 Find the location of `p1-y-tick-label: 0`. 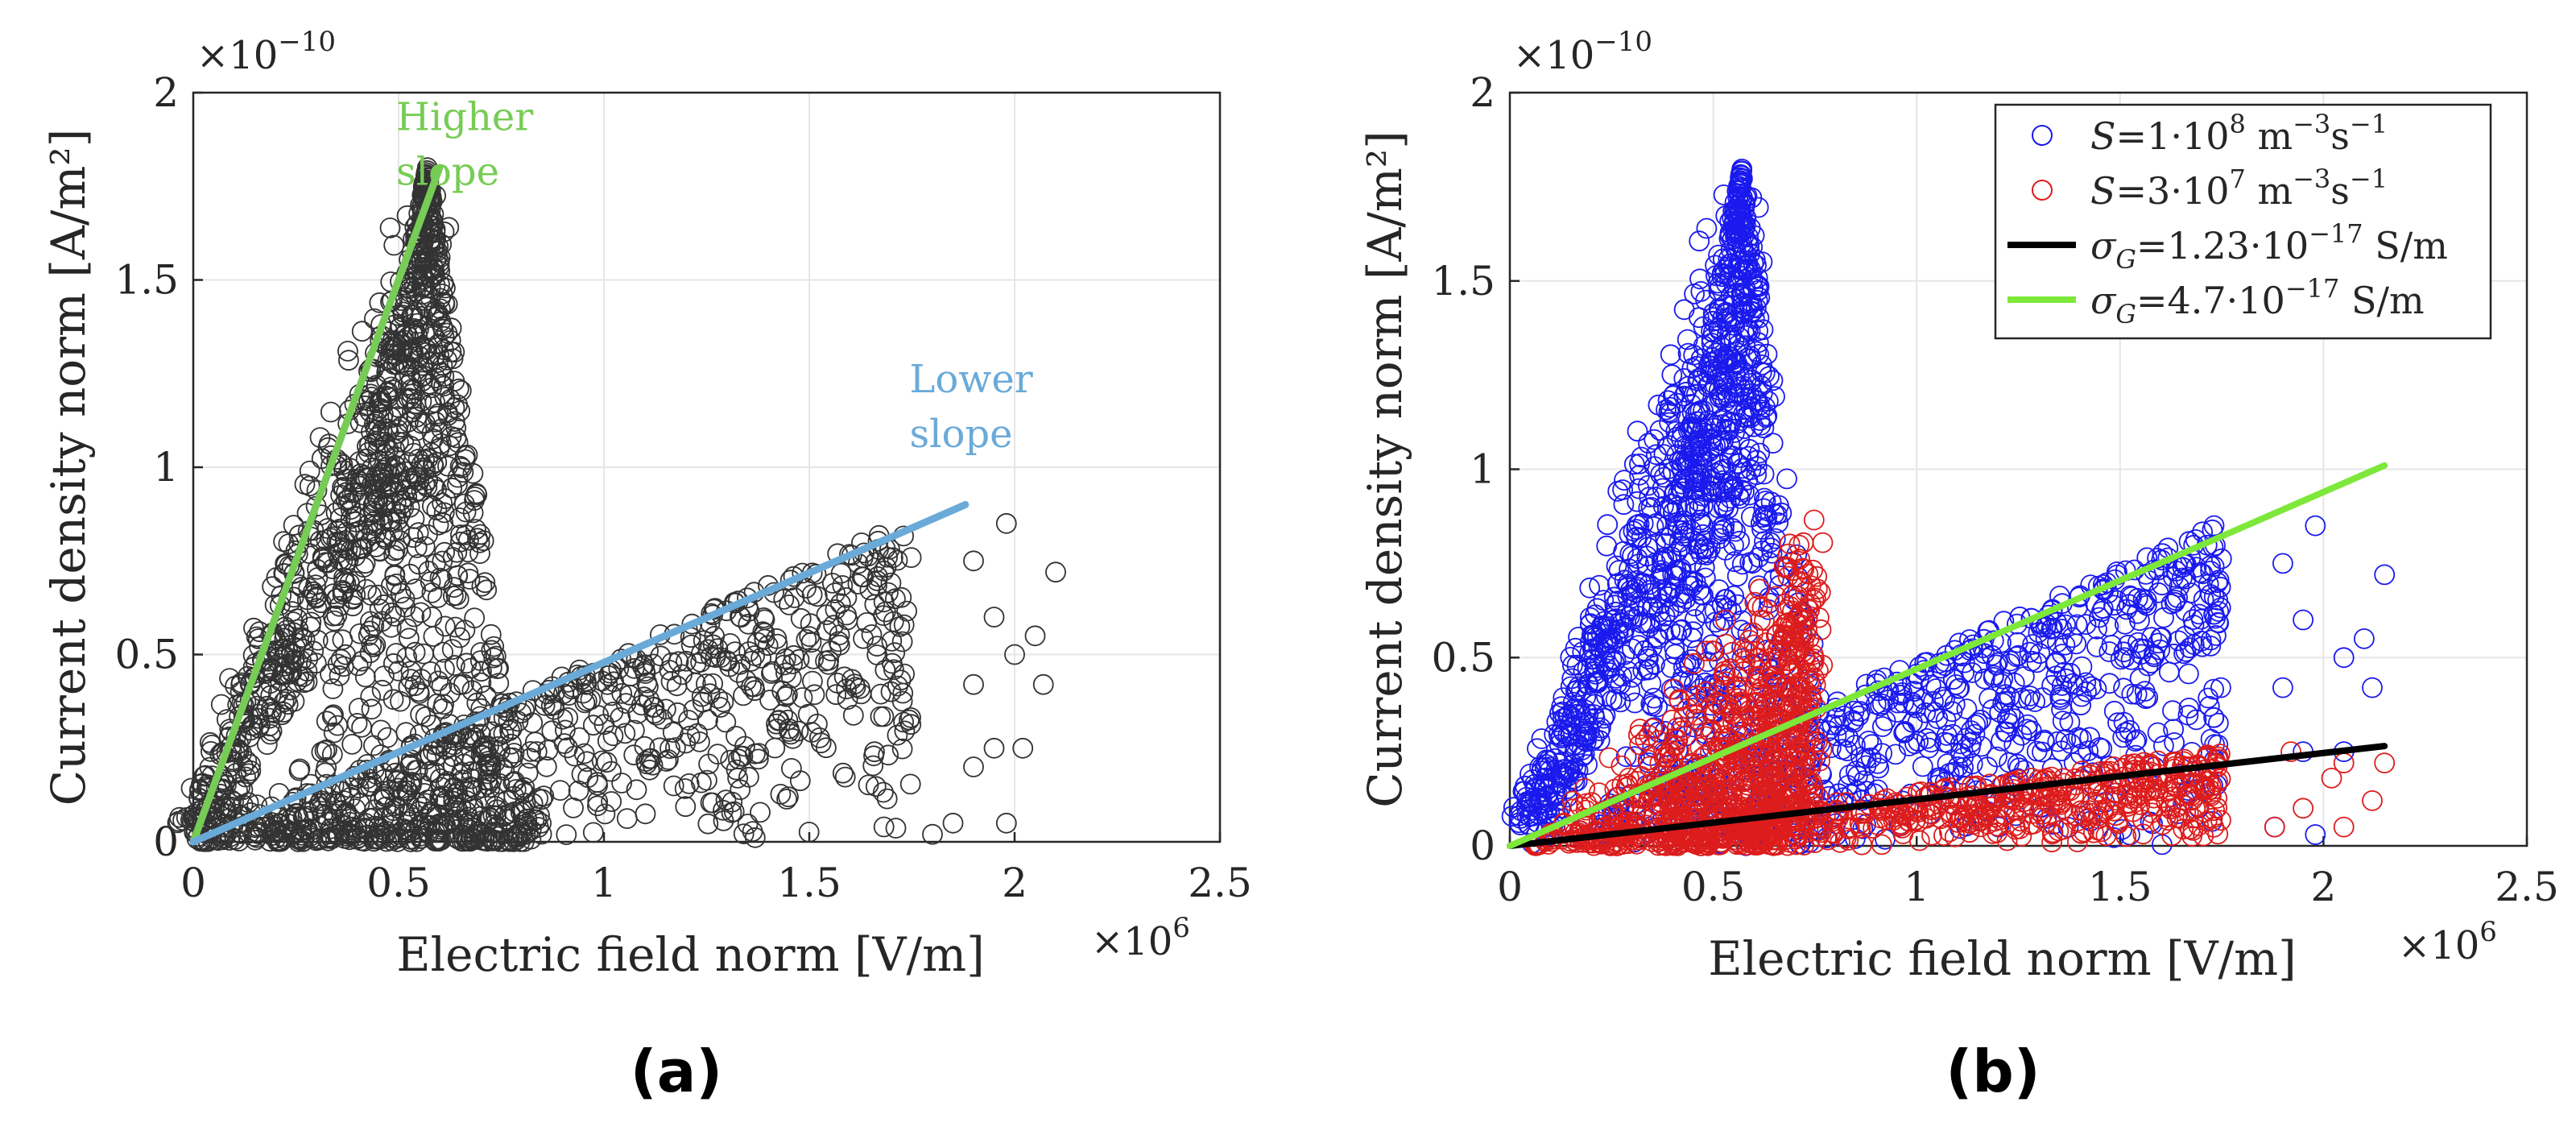

p1-y-tick-label: 0 is located at coordinates (1482, 846).